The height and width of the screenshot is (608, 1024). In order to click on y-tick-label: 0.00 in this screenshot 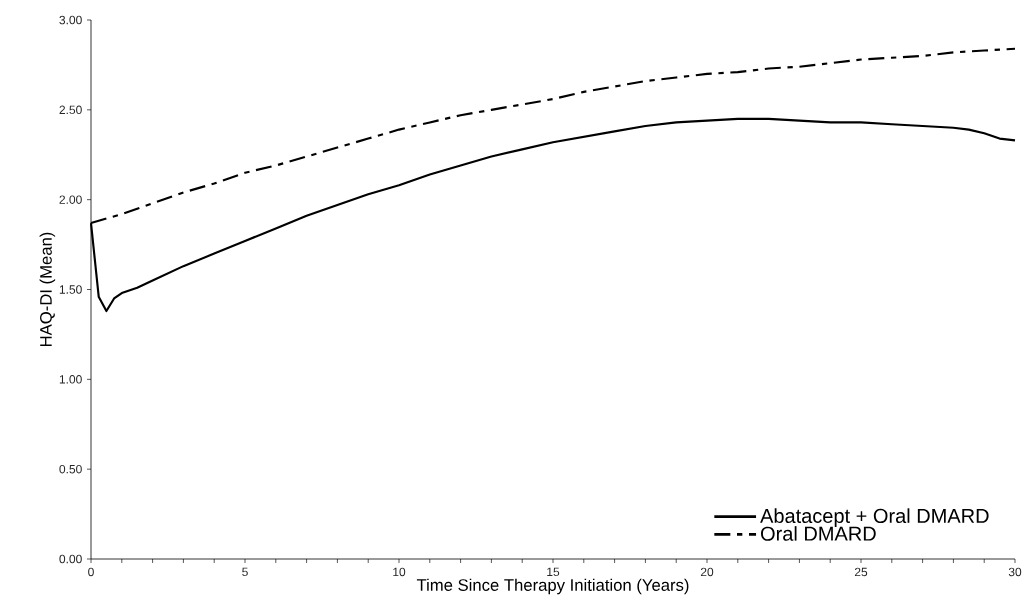, I will do `click(70, 559)`.